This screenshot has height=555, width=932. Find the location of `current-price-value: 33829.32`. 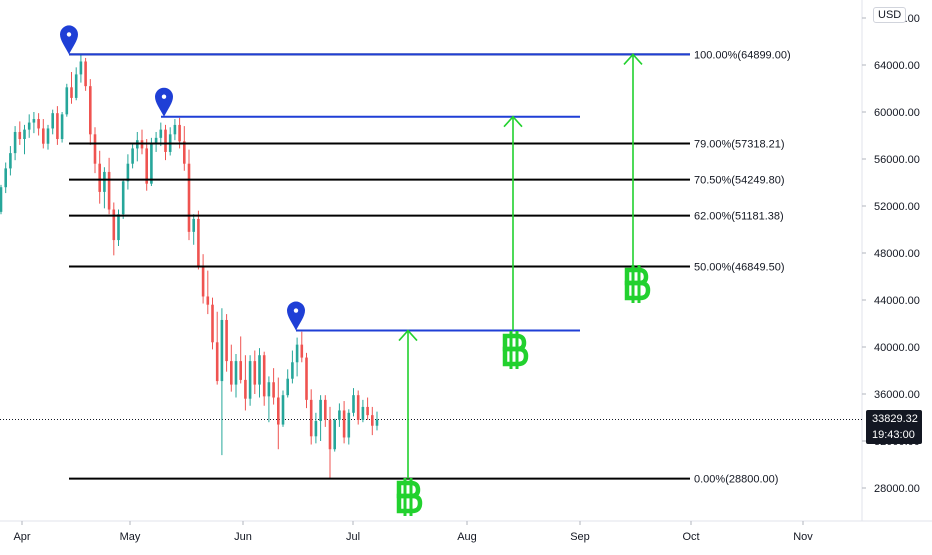

current-price-value: 33829.32 is located at coordinates (895, 419).